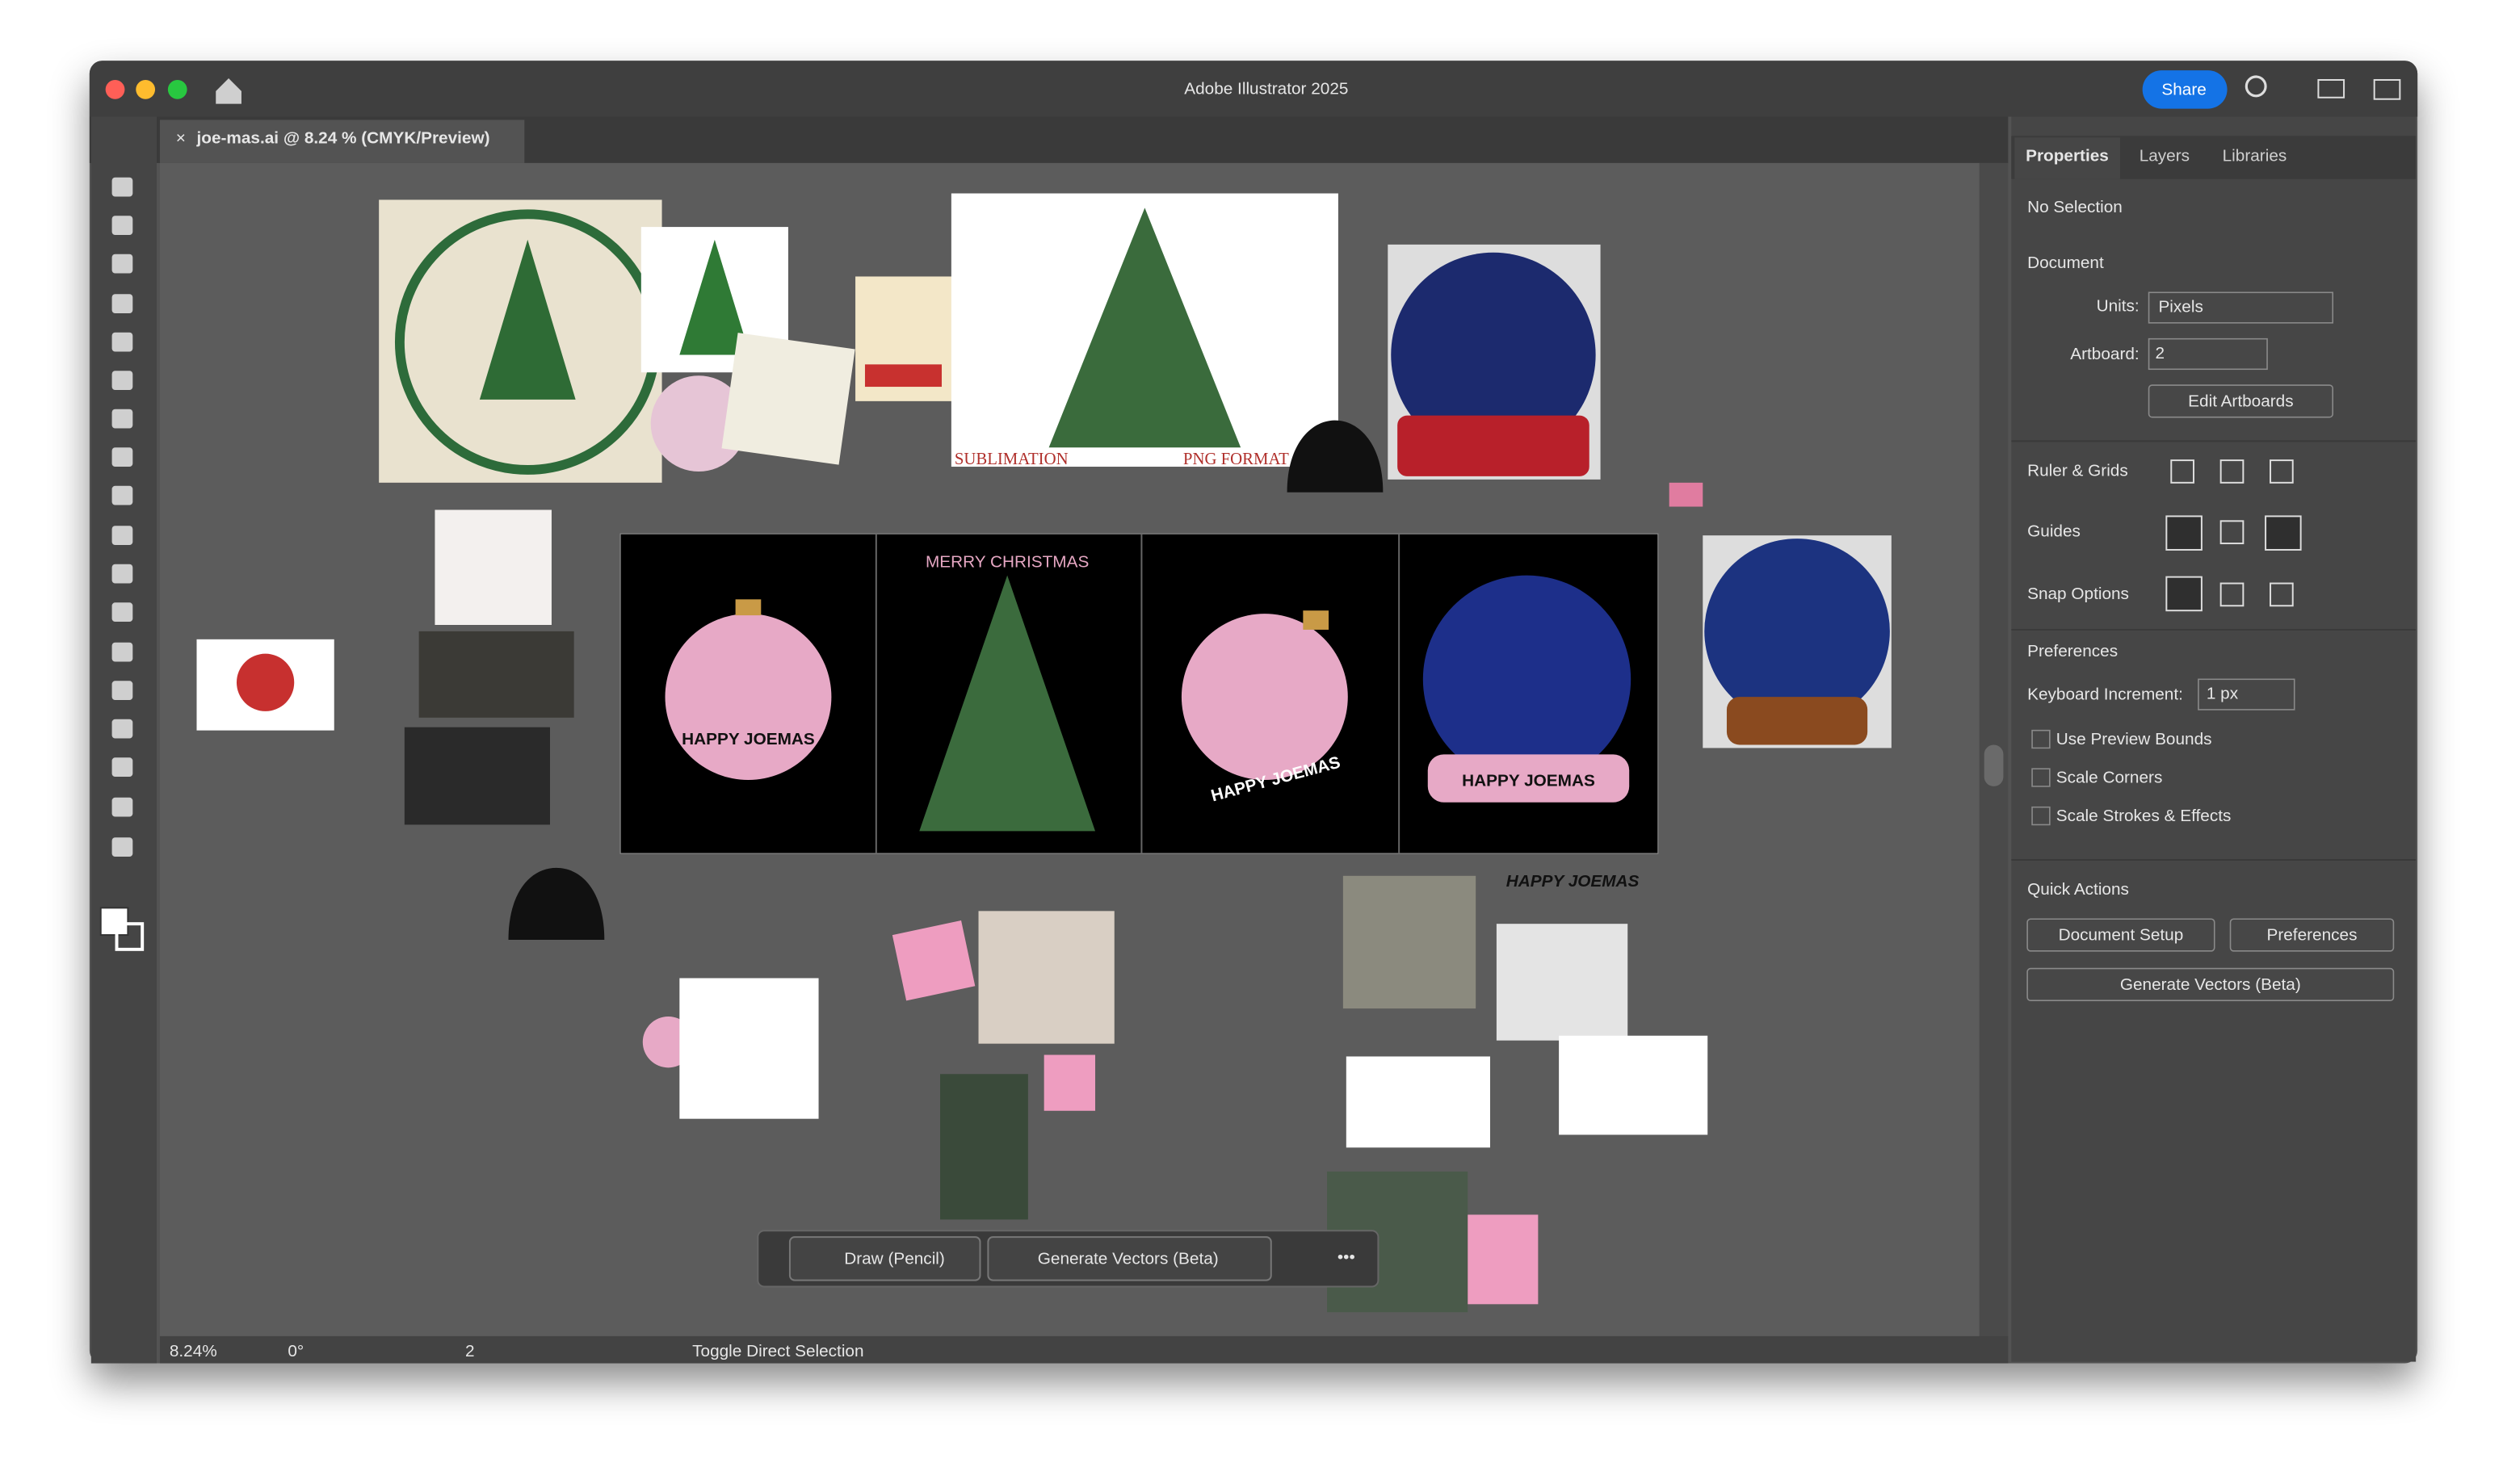  I want to click on pink-square, so click(1686, 494).